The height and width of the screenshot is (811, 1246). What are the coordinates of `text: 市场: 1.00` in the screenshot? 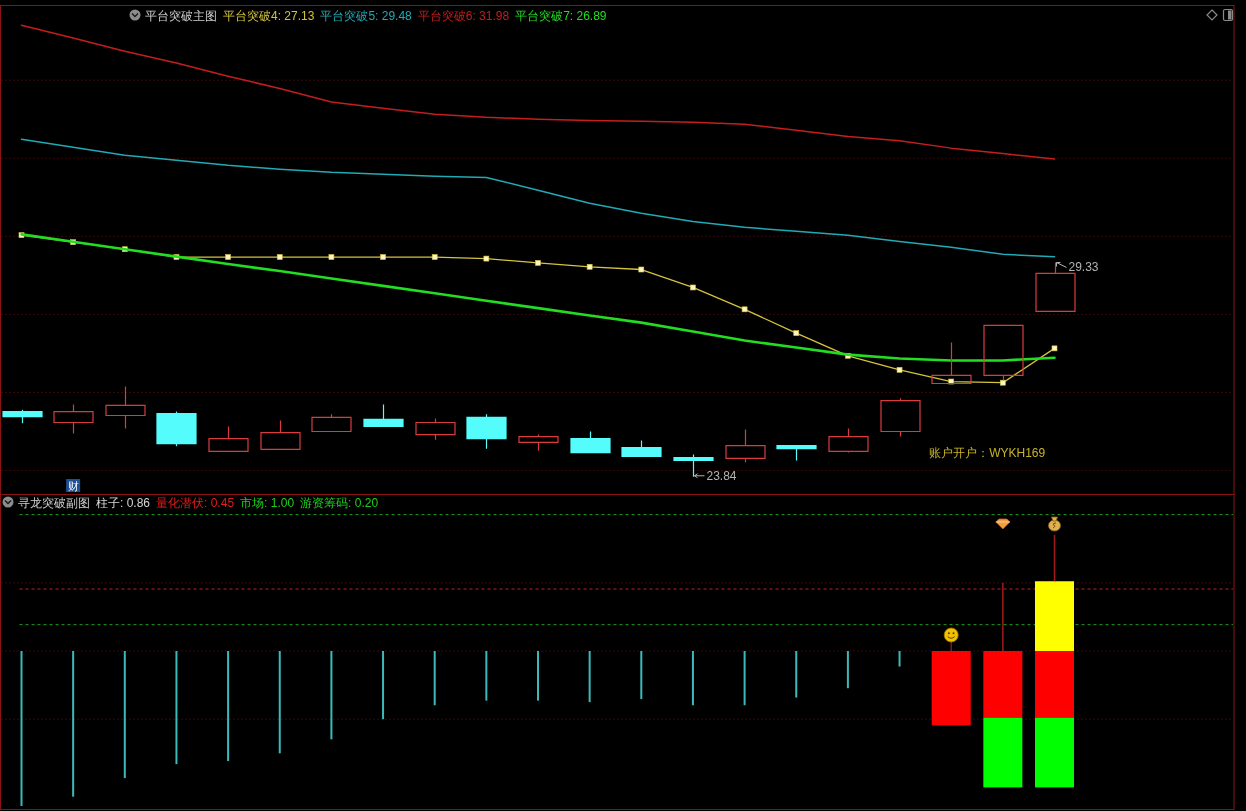 It's located at (267, 503).